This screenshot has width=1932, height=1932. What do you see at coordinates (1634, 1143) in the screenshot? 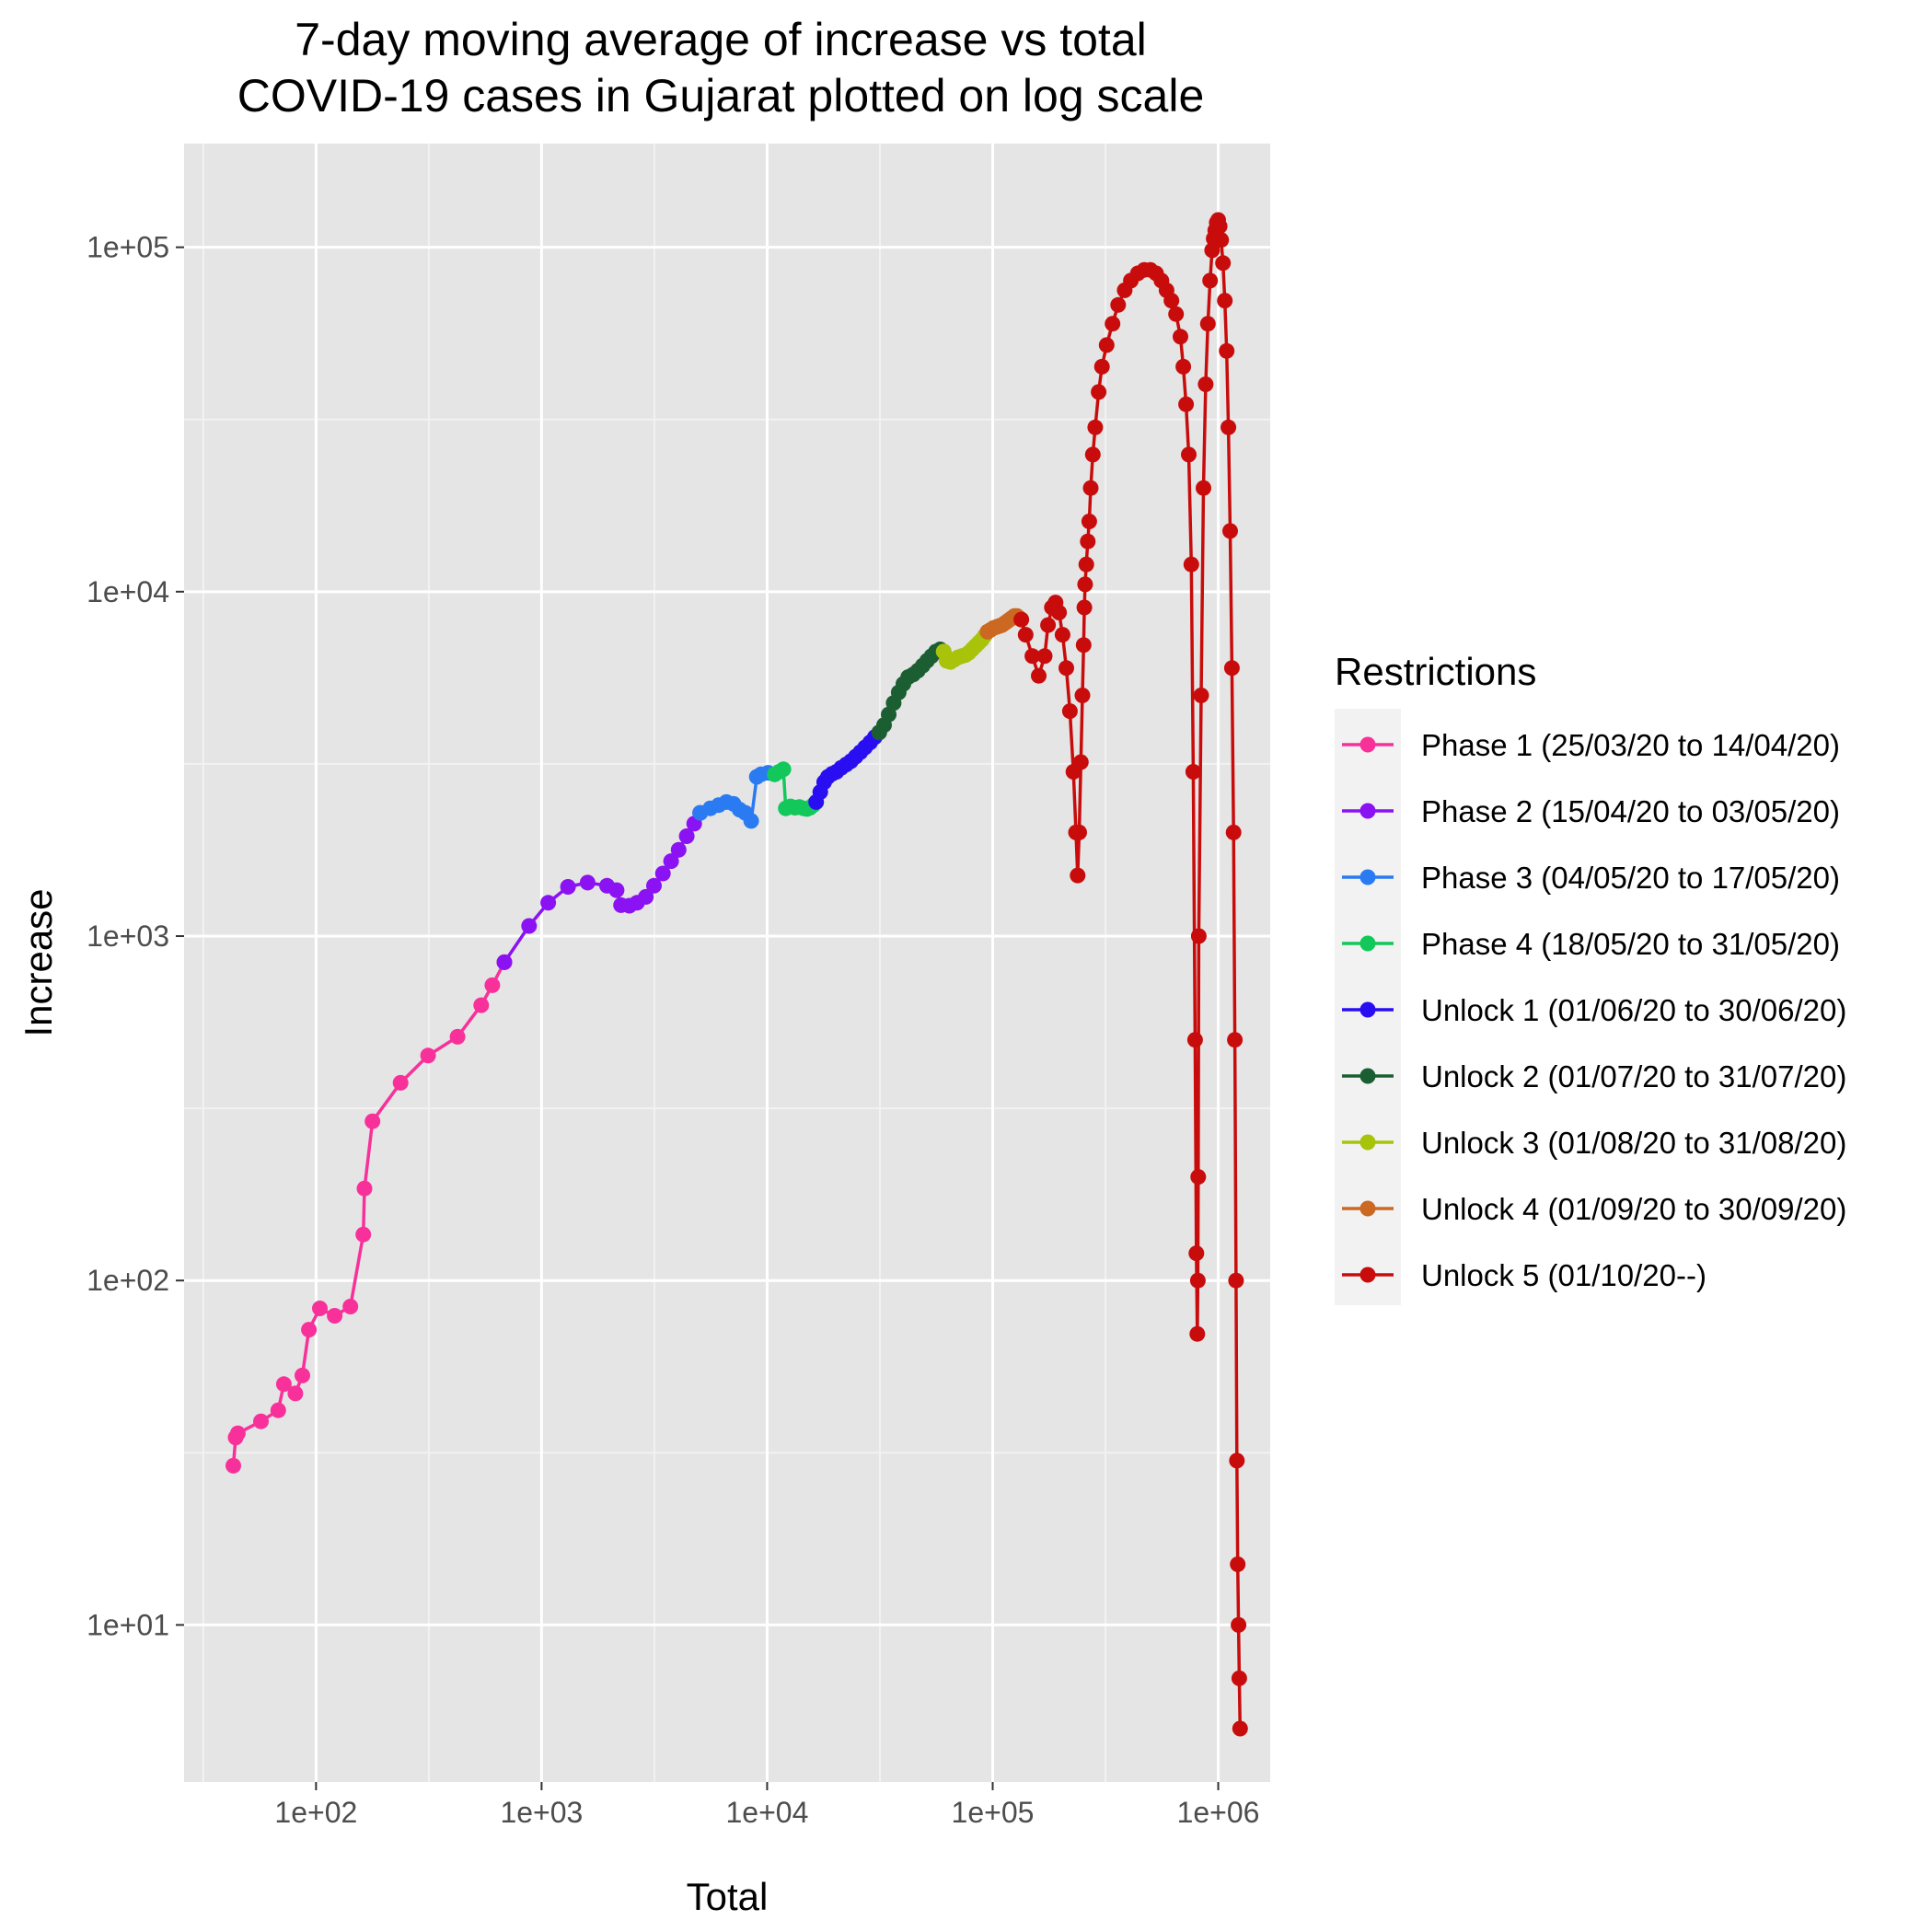
I see `legend-label: Unlock 3 (01/08/20 to 31/08/20)` at bounding box center [1634, 1143].